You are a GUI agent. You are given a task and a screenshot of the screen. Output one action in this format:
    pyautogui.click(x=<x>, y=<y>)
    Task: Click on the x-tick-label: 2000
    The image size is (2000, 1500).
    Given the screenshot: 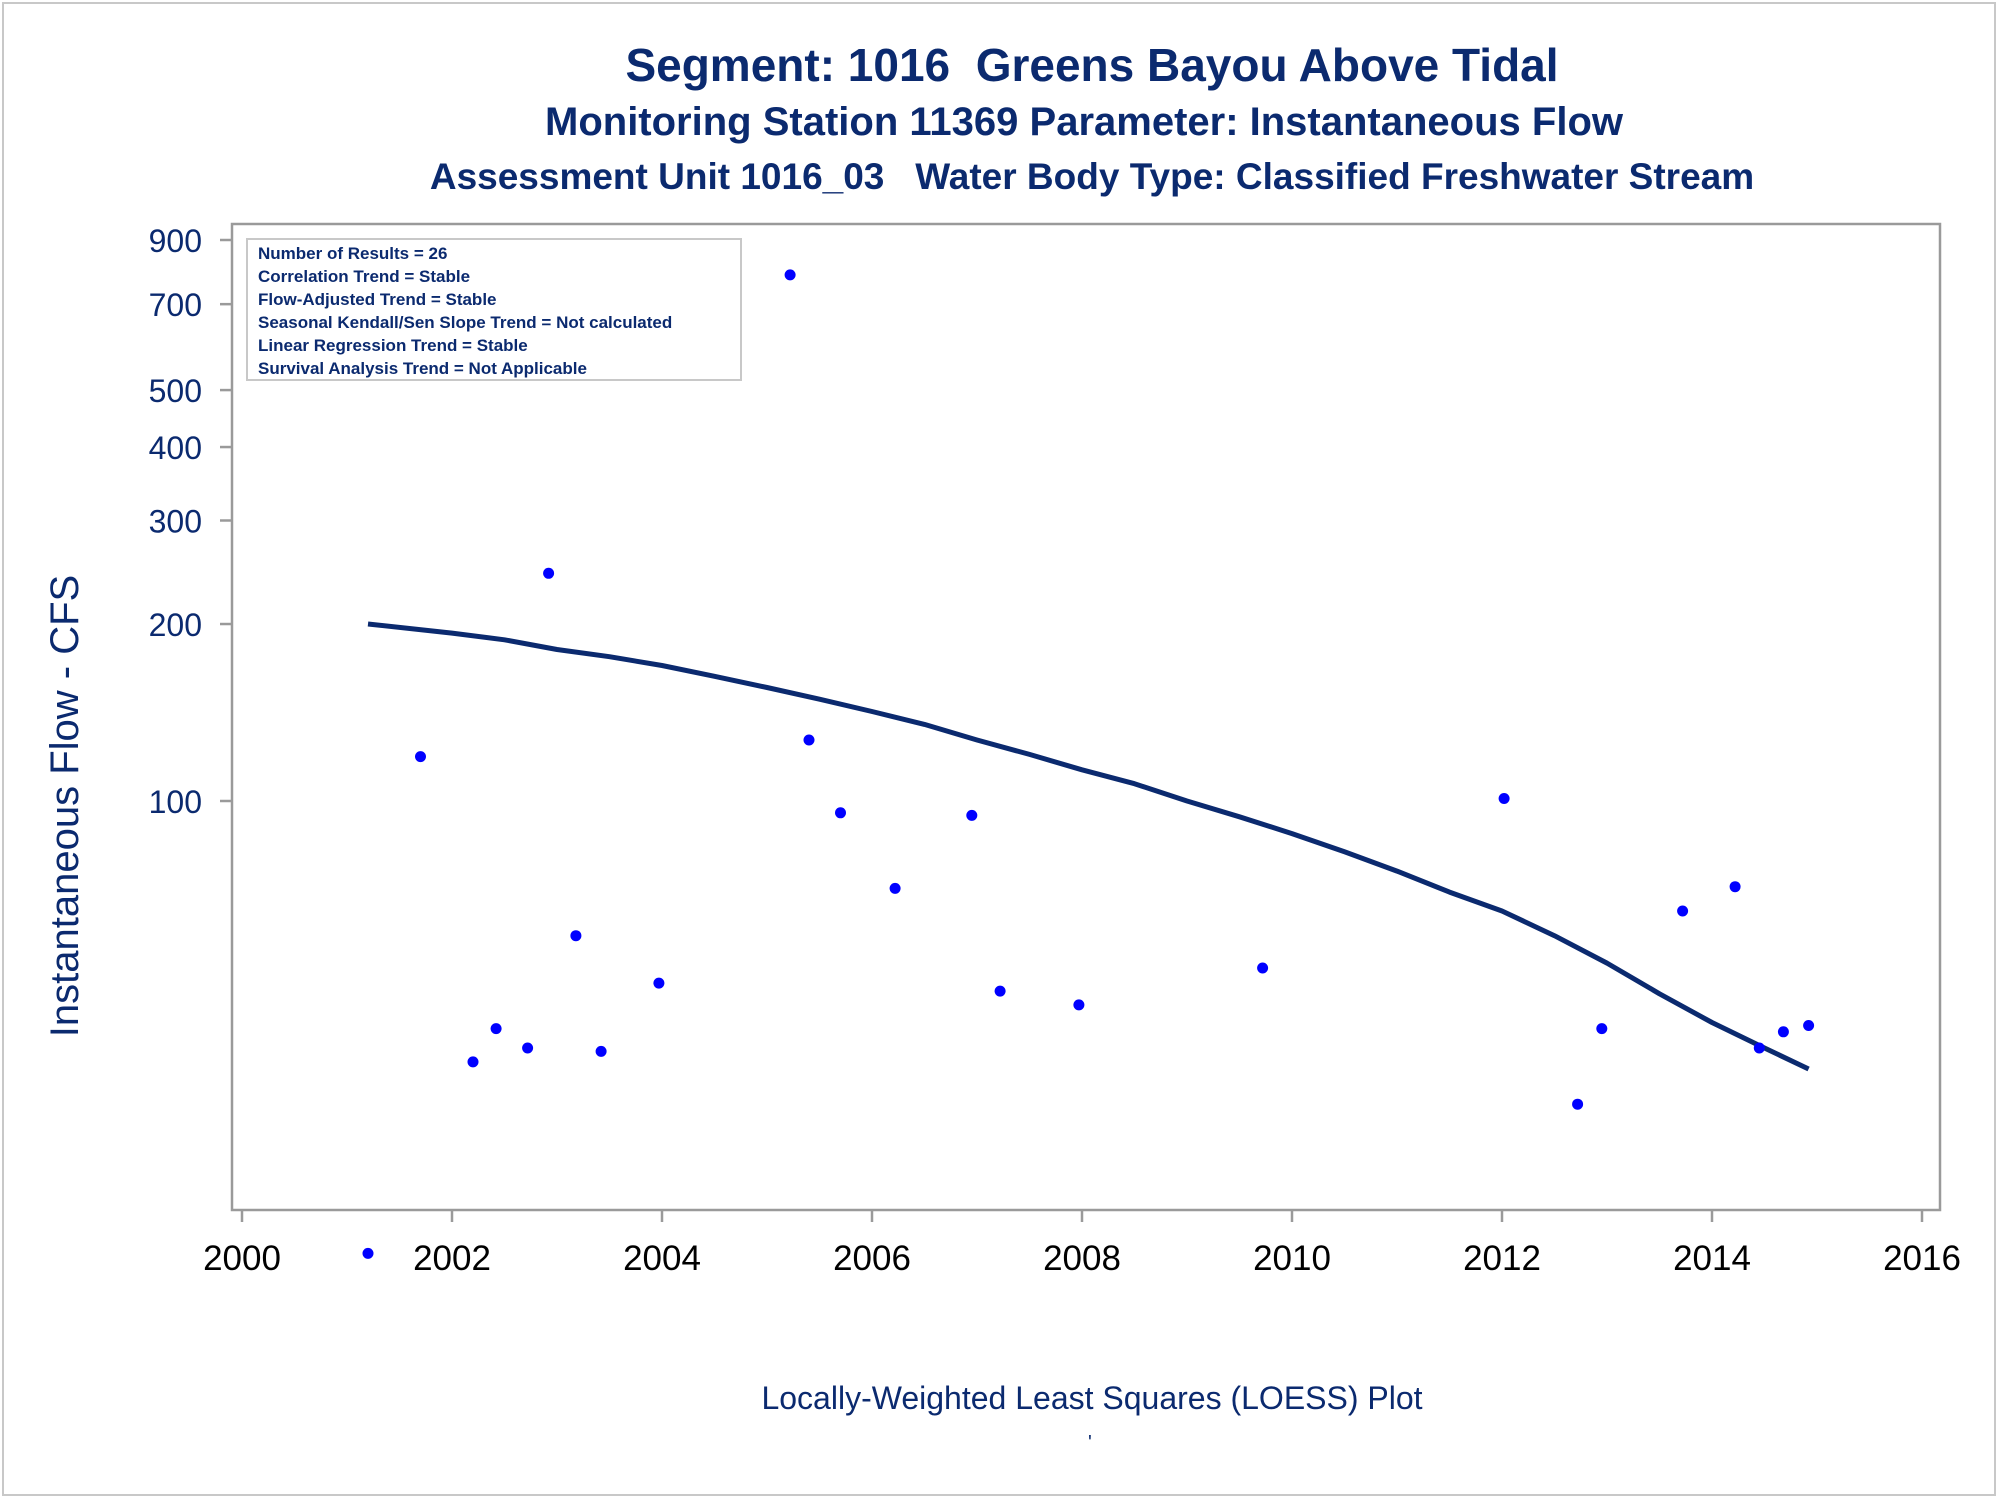 What is the action you would take?
    pyautogui.click(x=242, y=1258)
    